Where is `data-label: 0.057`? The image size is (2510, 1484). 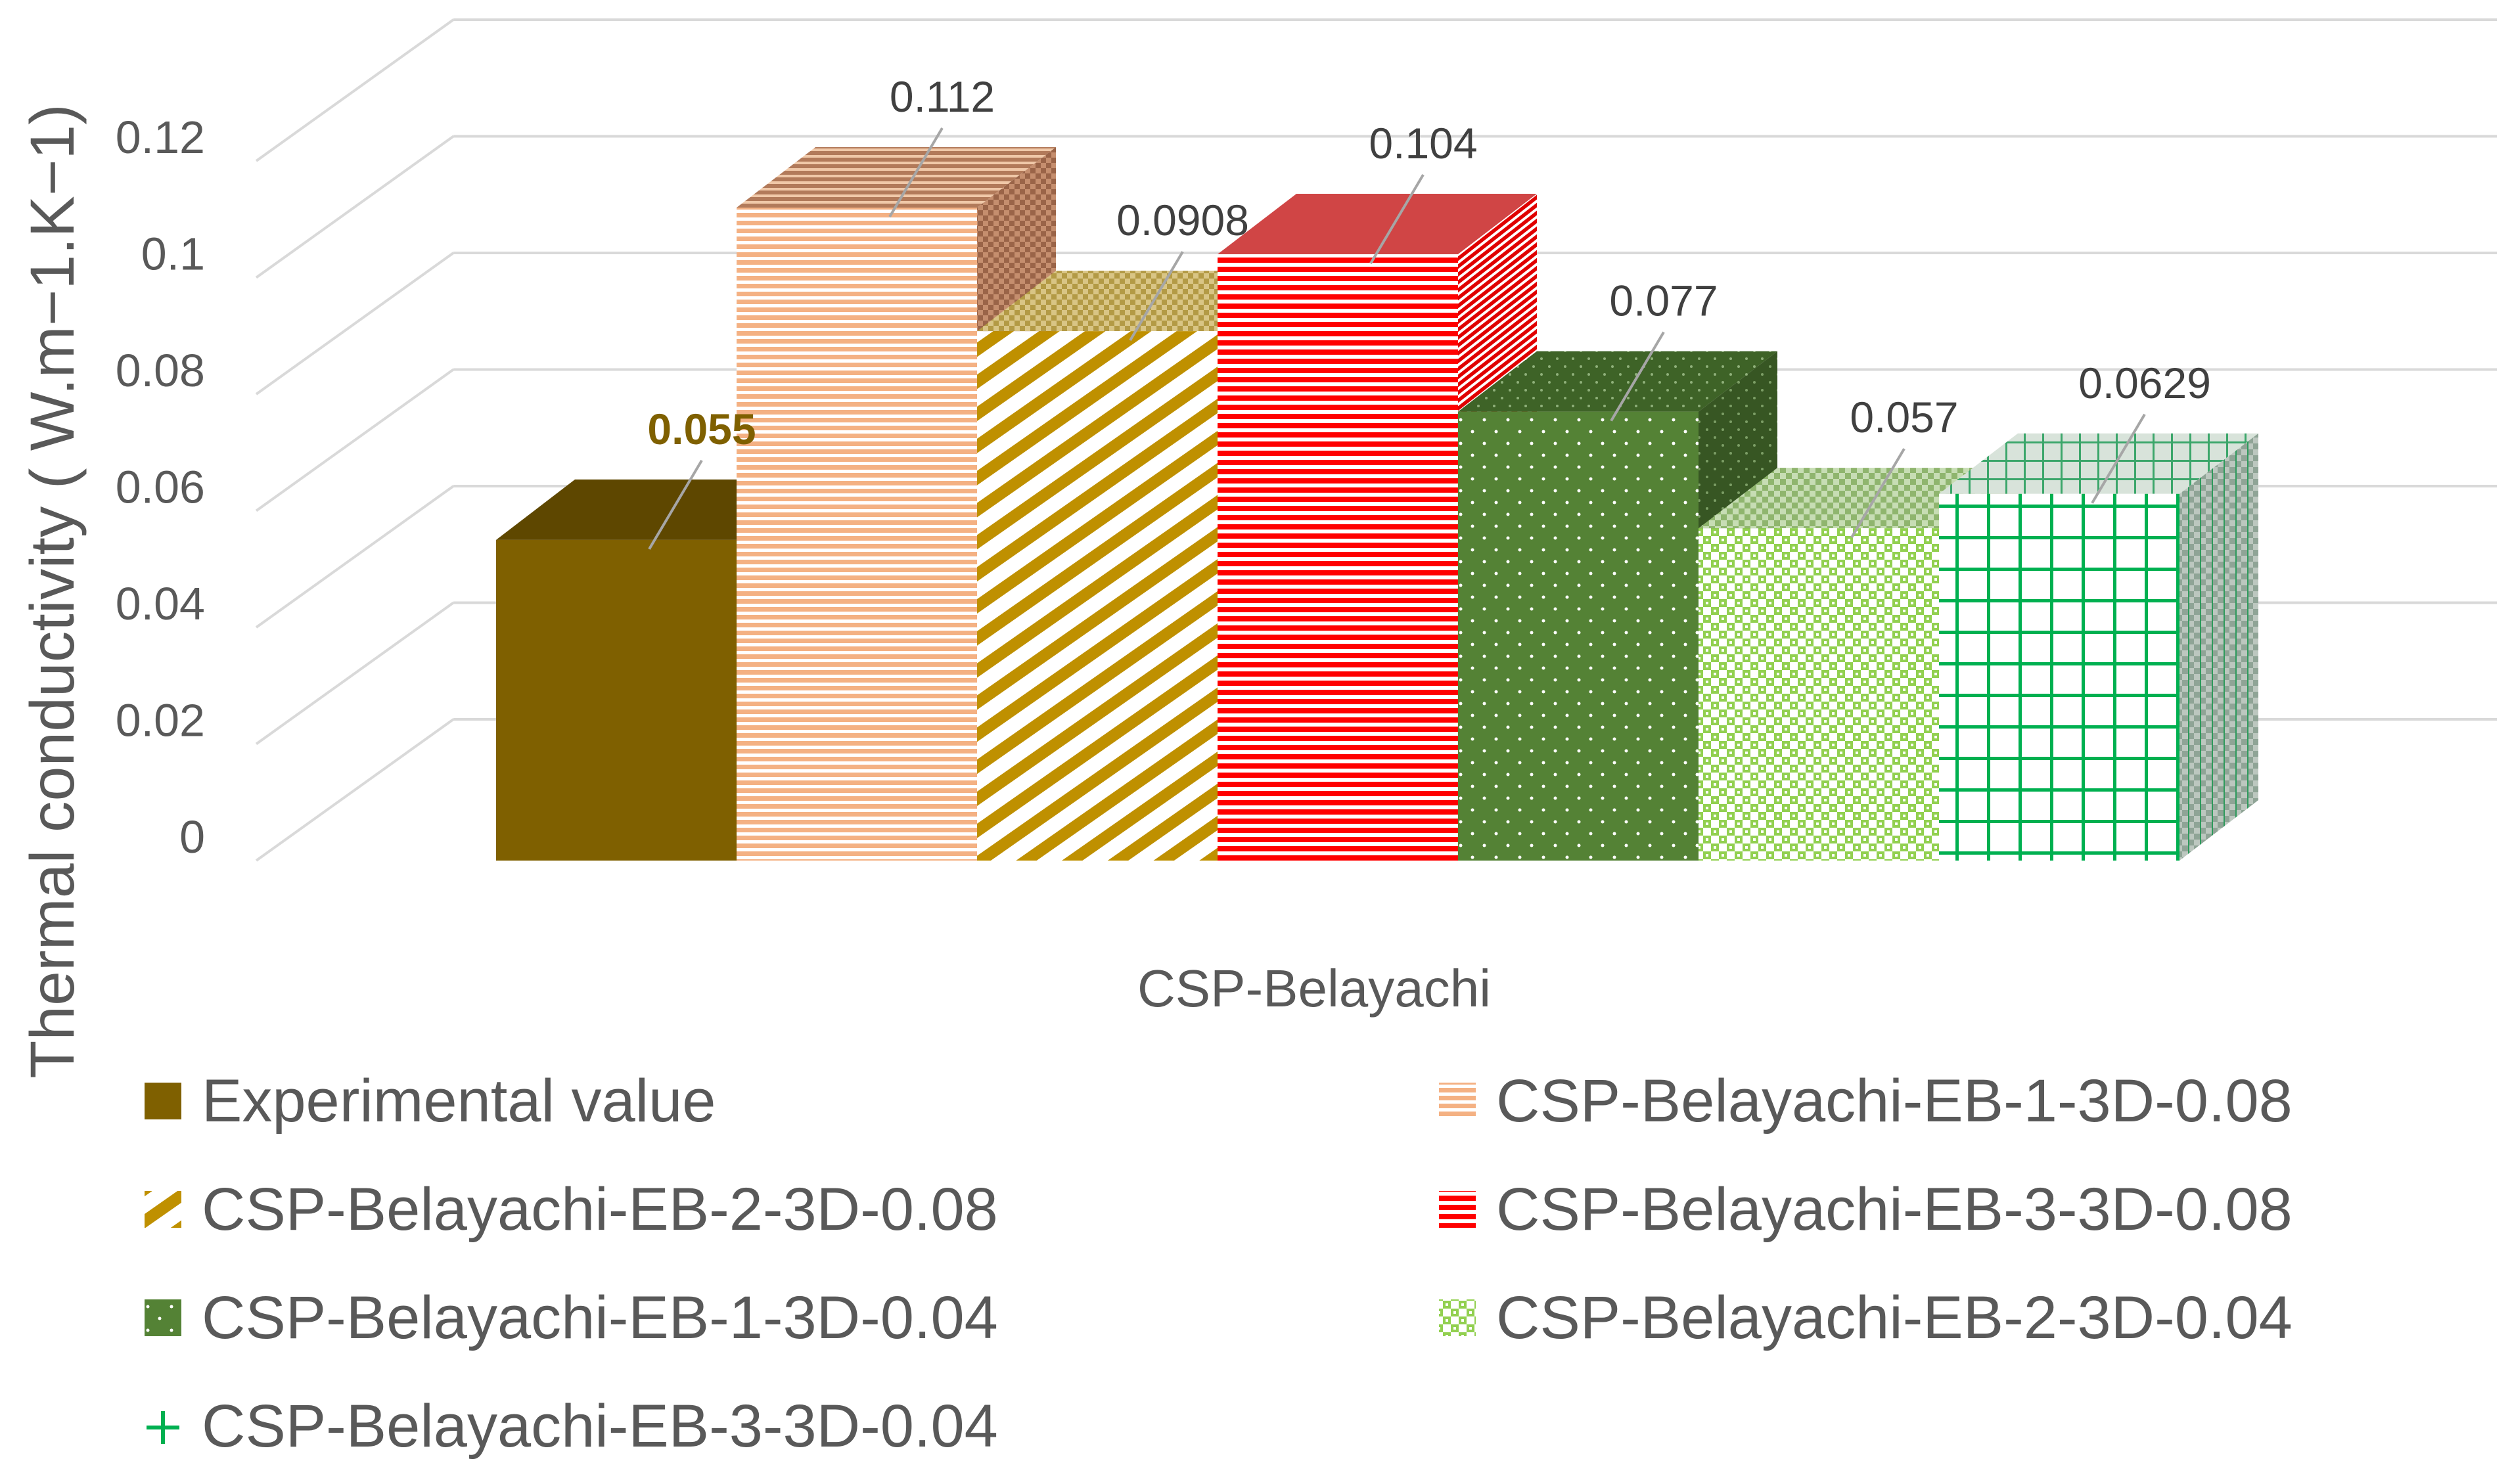 data-label: 0.057 is located at coordinates (1904, 417).